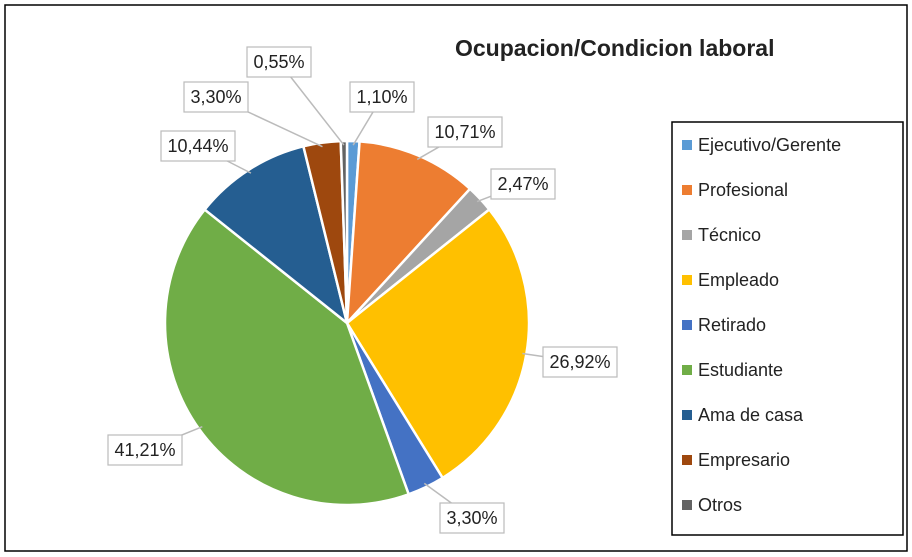 The image size is (912, 557). I want to click on legend-label: Estudiante, so click(740, 370).